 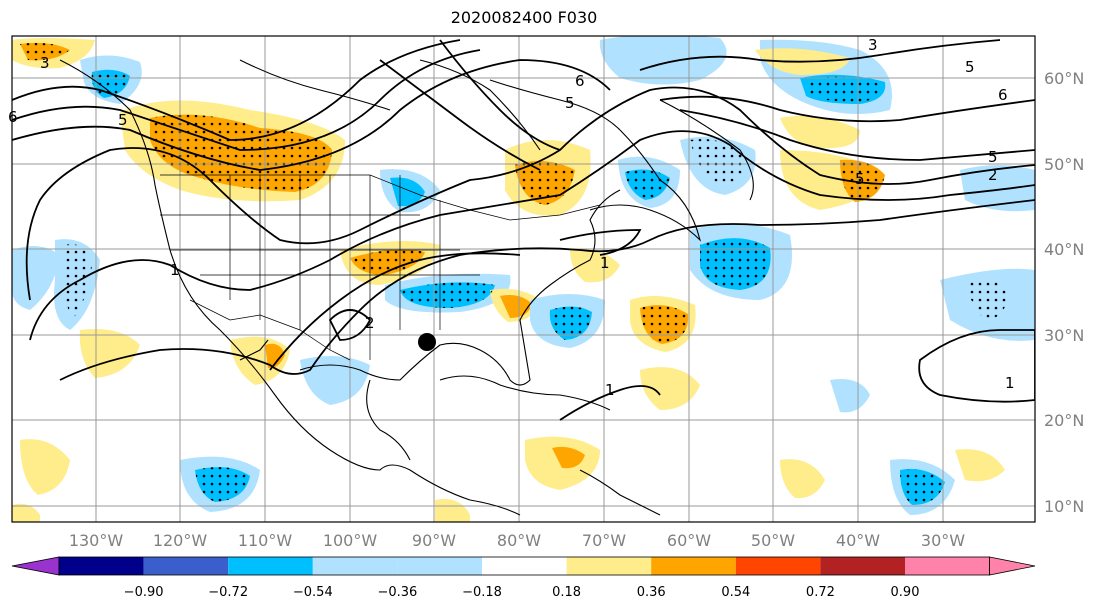 What do you see at coordinates (943, 540) in the screenshot?
I see `lon-label: 30°W` at bounding box center [943, 540].